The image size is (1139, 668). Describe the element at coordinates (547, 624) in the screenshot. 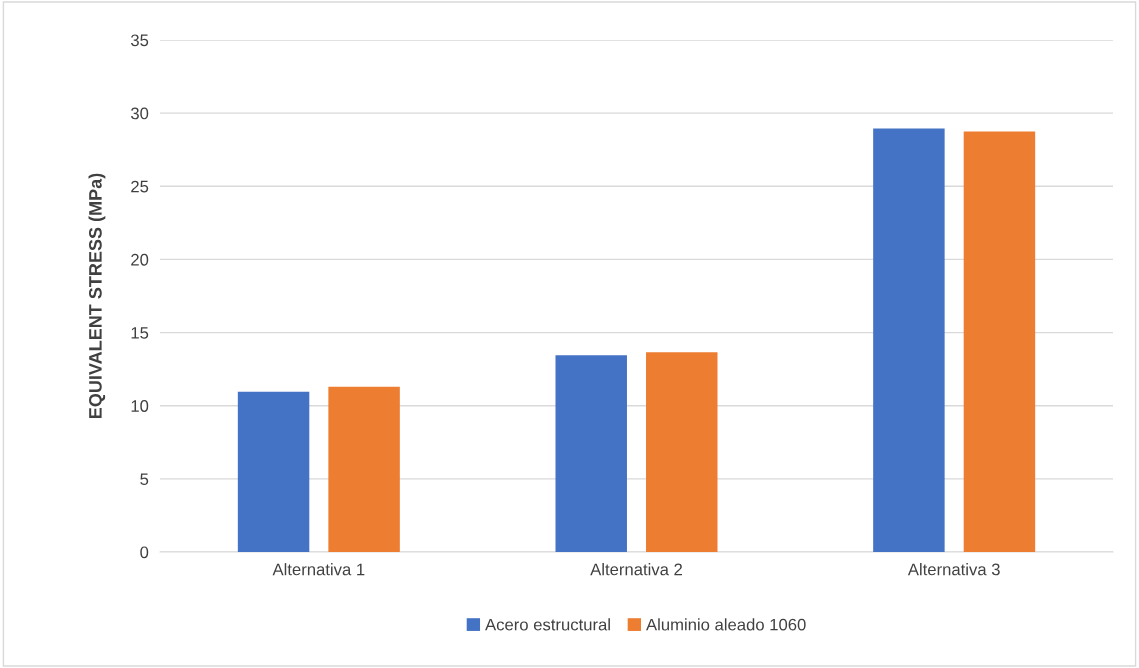

I see `legend-label: Acero estructural` at that location.